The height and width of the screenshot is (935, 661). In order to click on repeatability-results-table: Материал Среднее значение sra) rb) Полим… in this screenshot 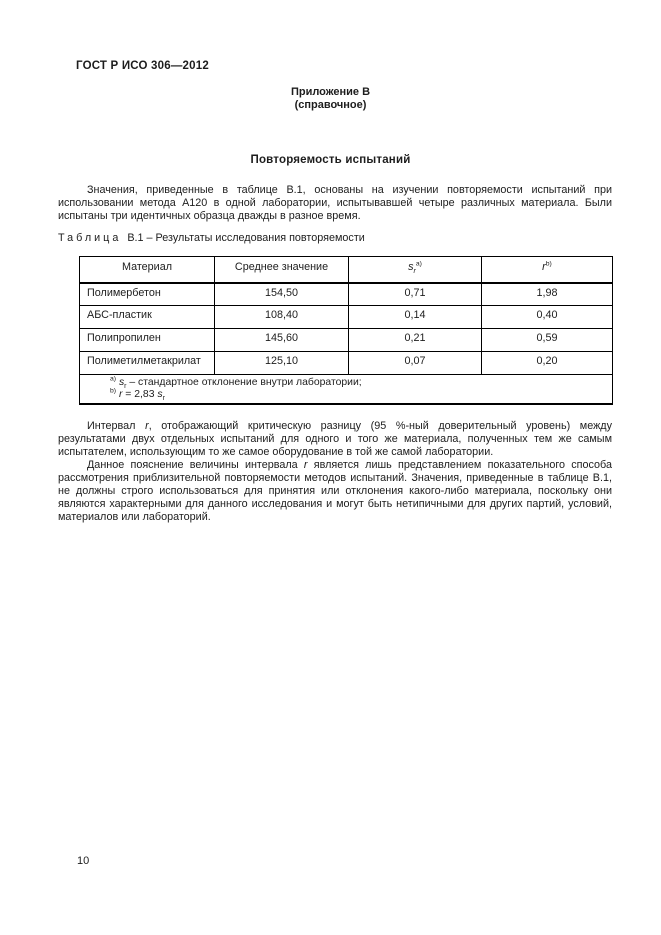, I will do `click(346, 330)`.